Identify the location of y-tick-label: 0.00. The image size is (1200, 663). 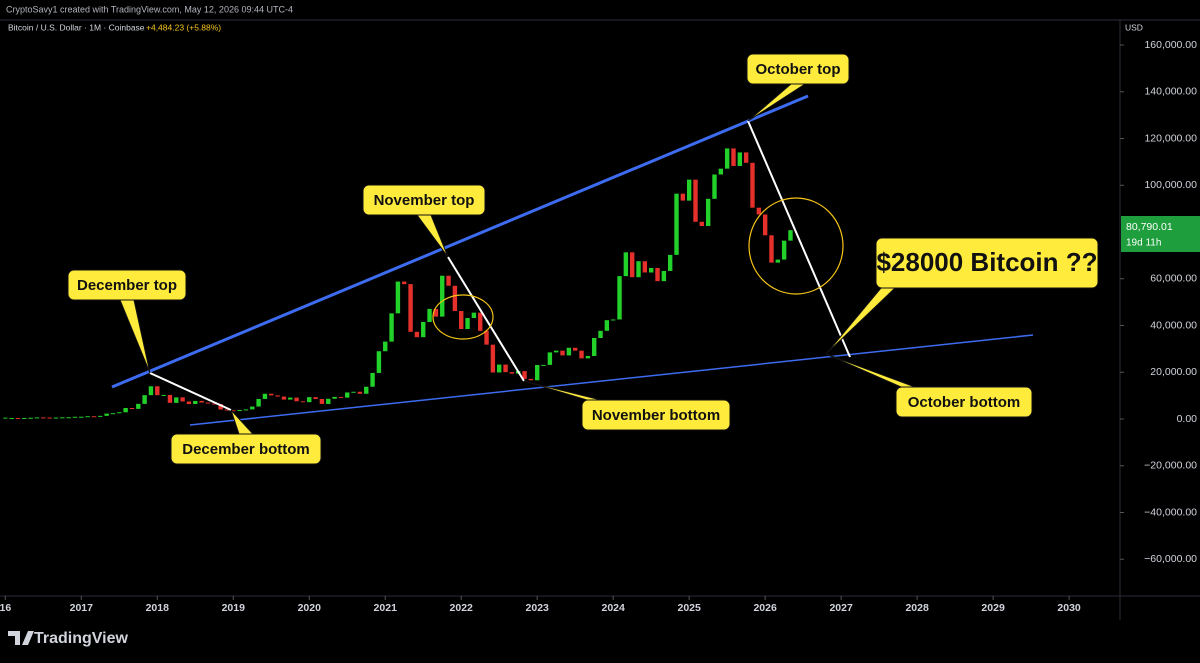
(1187, 419).